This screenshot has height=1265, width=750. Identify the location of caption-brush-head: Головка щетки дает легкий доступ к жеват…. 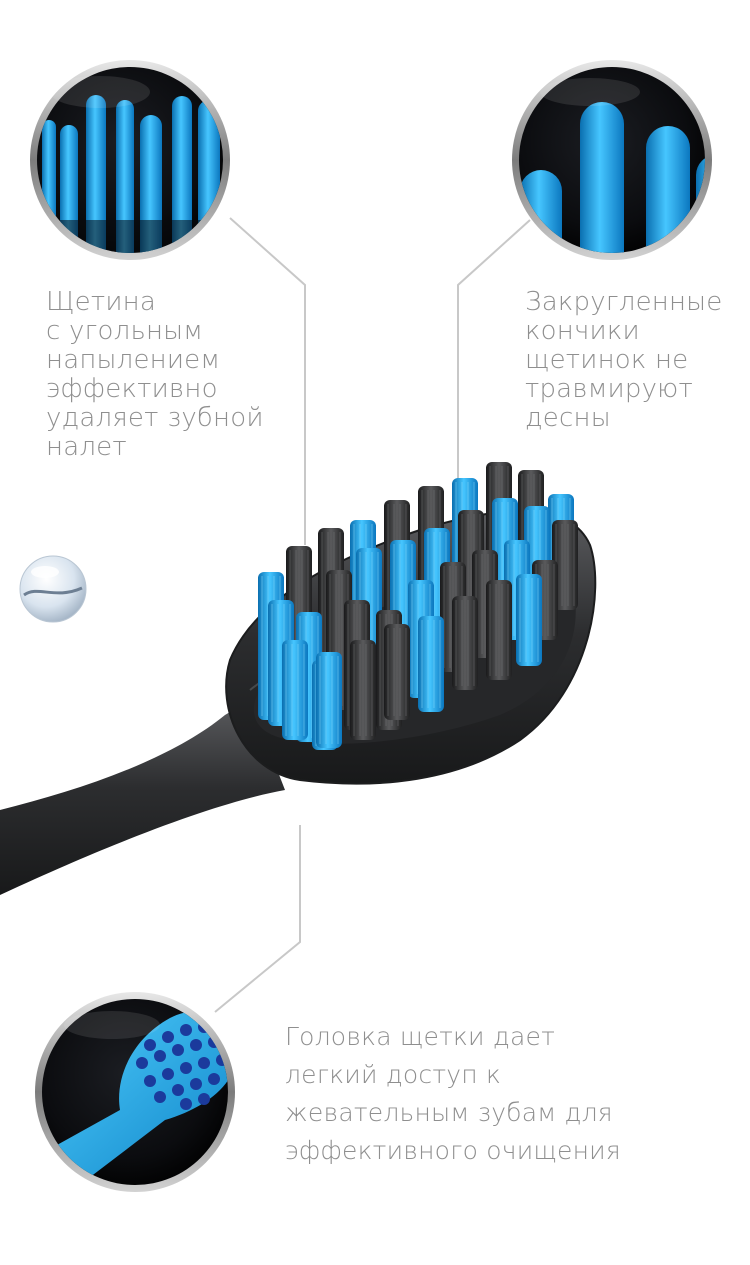
(453, 1094).